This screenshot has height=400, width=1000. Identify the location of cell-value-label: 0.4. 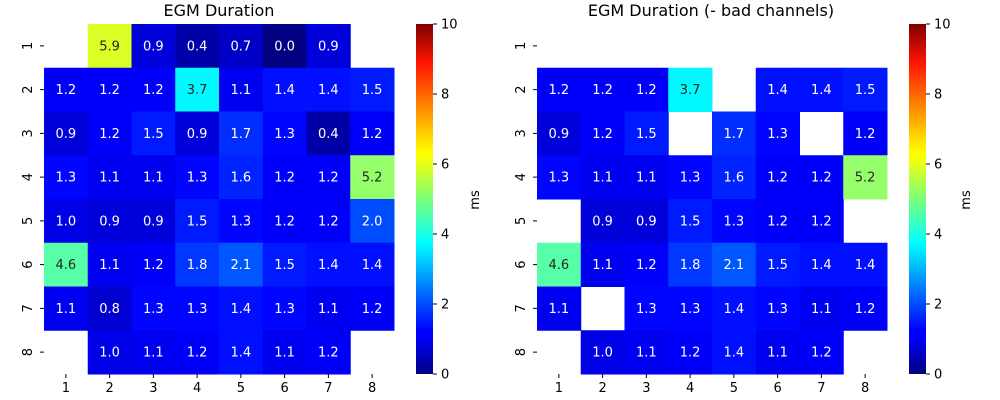
(197, 46).